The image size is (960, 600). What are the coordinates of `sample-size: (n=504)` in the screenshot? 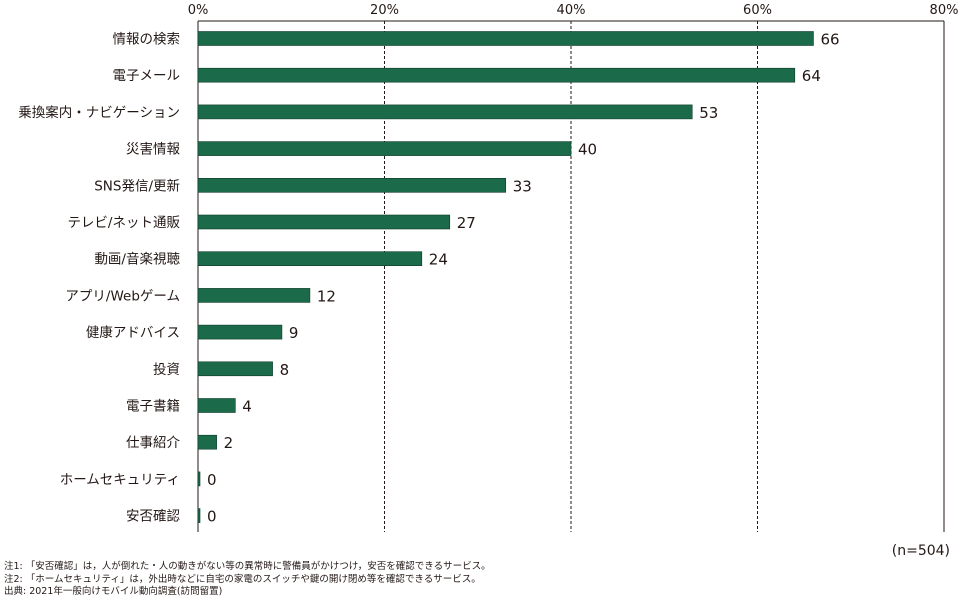 It's located at (920, 551).